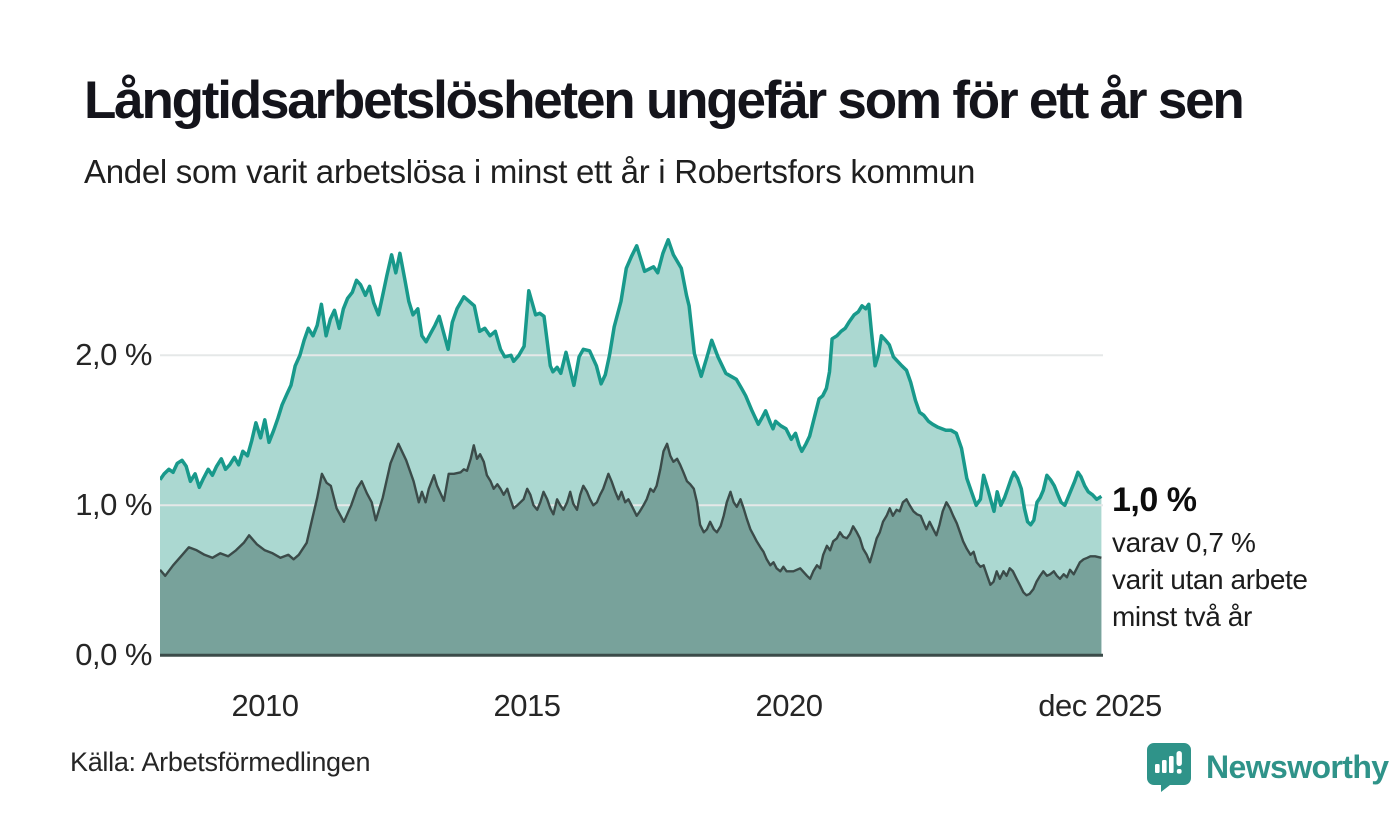 This screenshot has height=840, width=1400. I want to click on x-axis-tick-2015: 2015, so click(527, 705).